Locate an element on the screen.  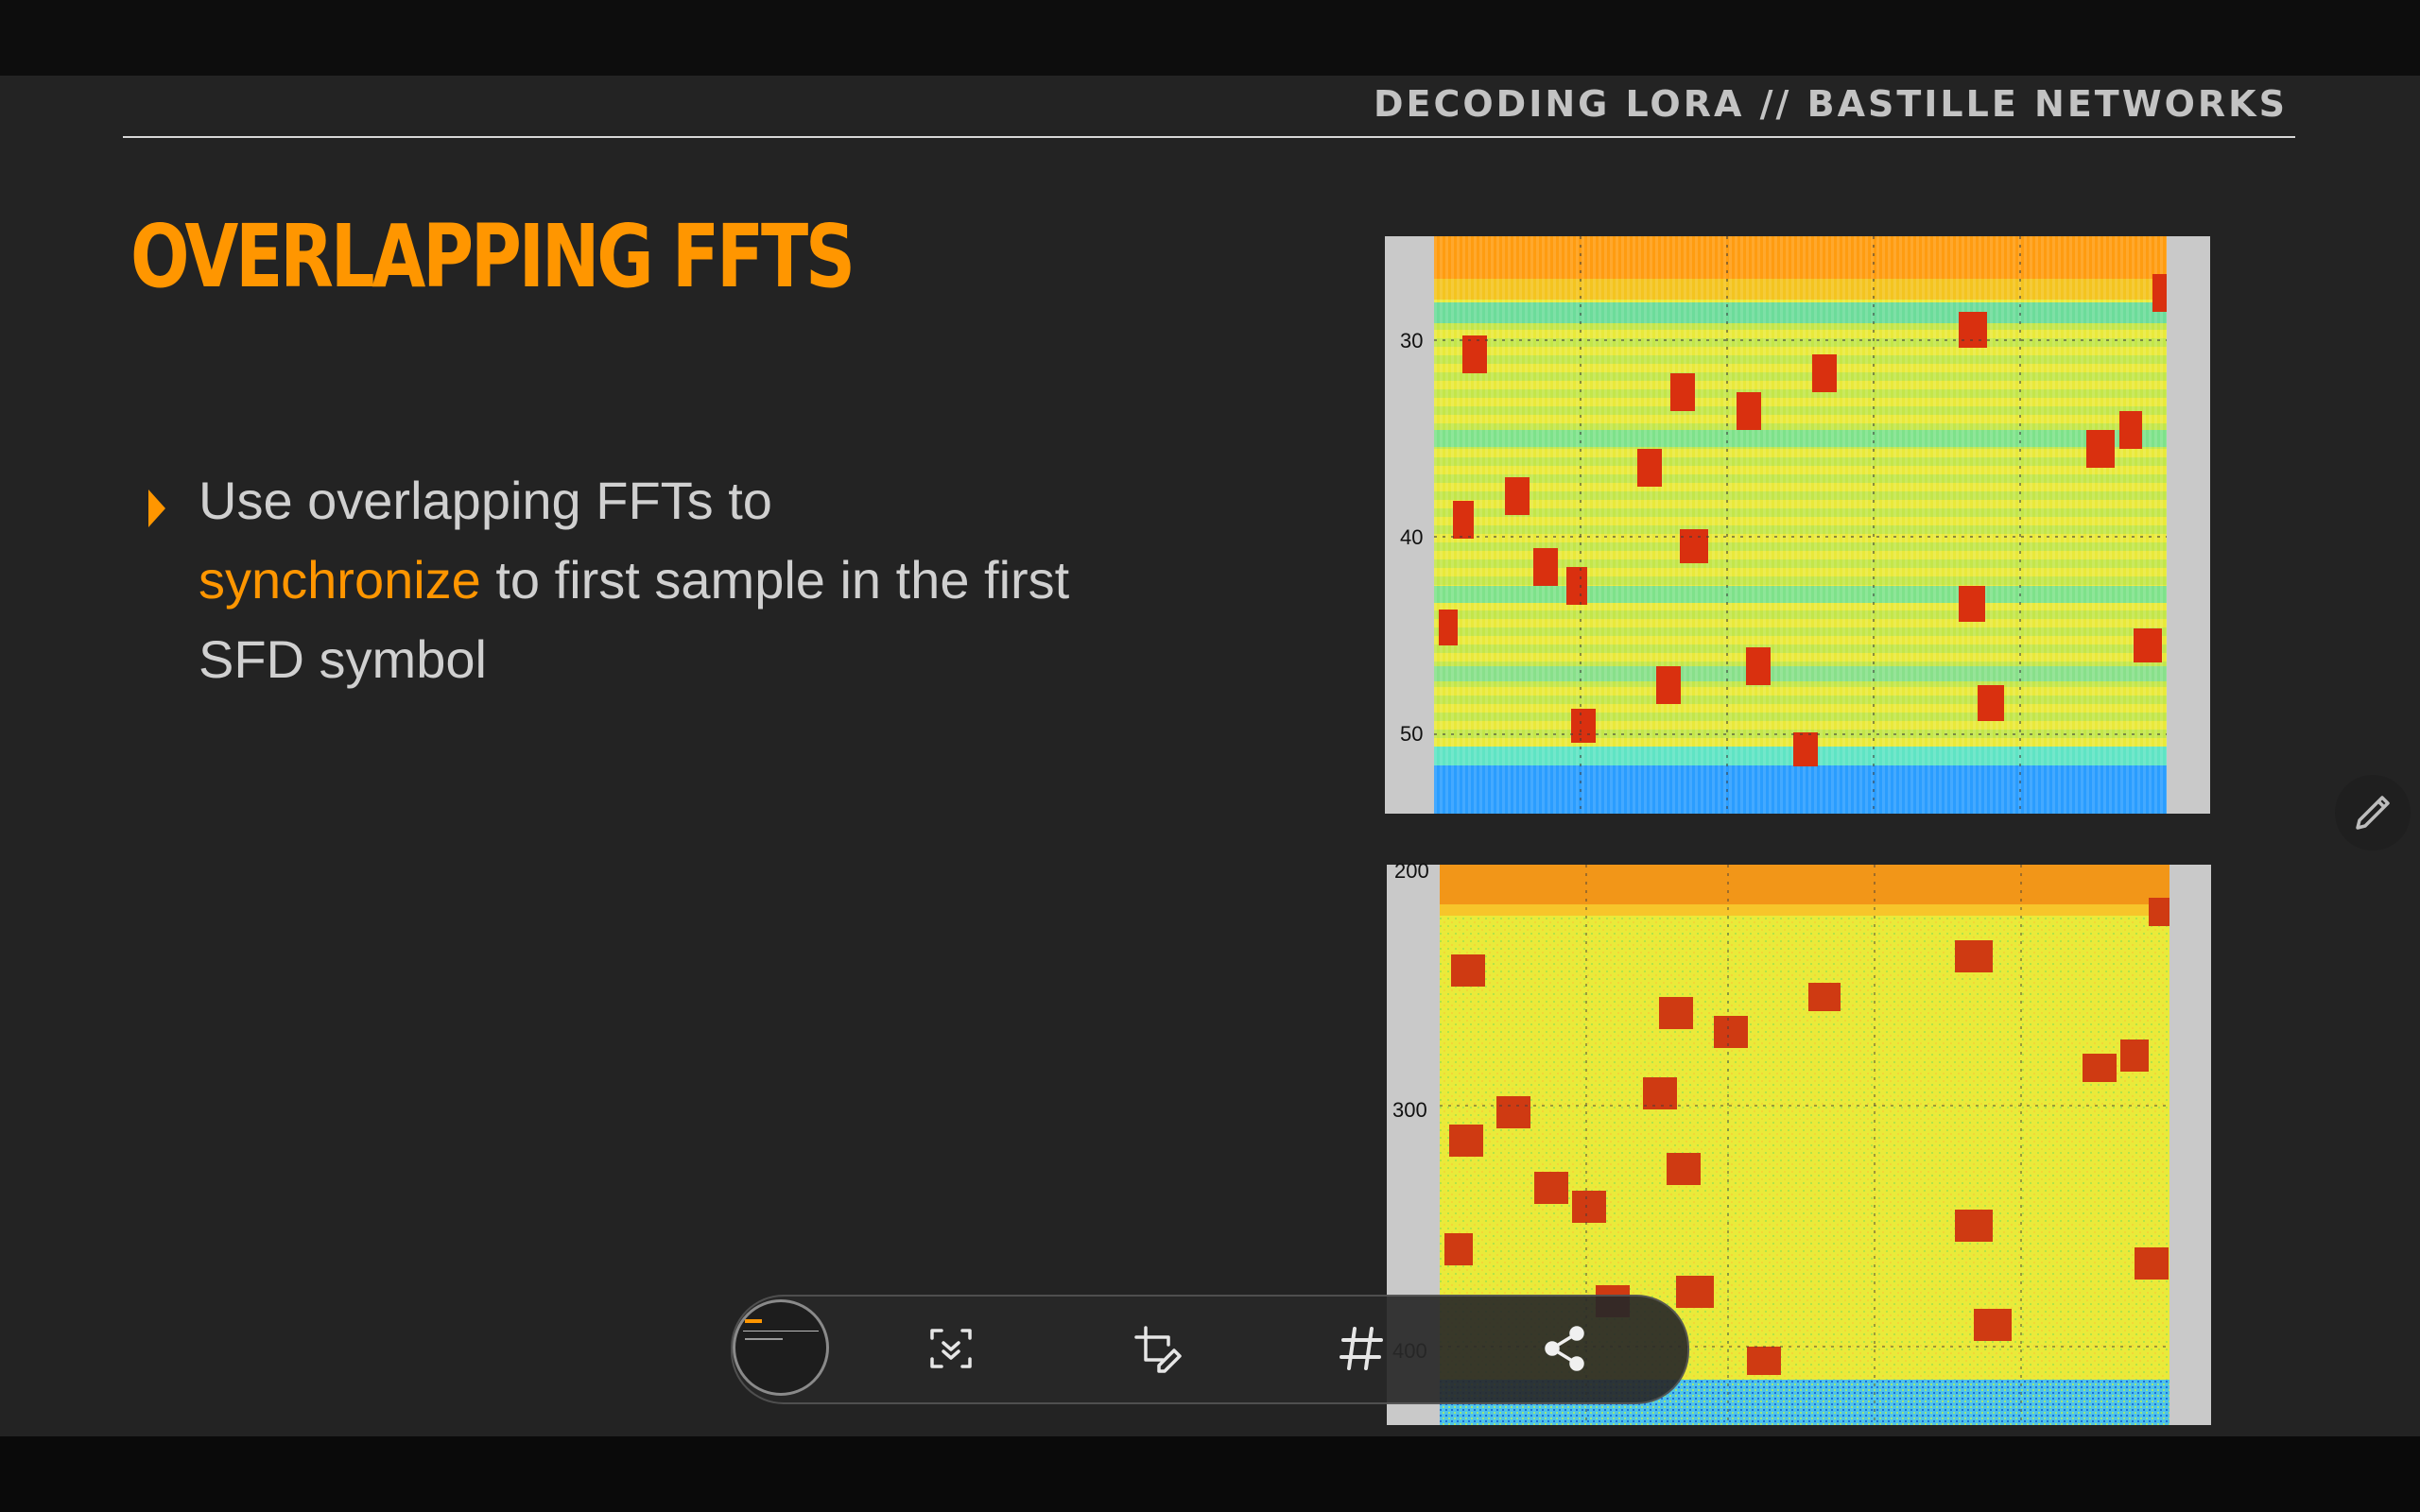
bottom-bar is located at coordinates (1210, 1474).